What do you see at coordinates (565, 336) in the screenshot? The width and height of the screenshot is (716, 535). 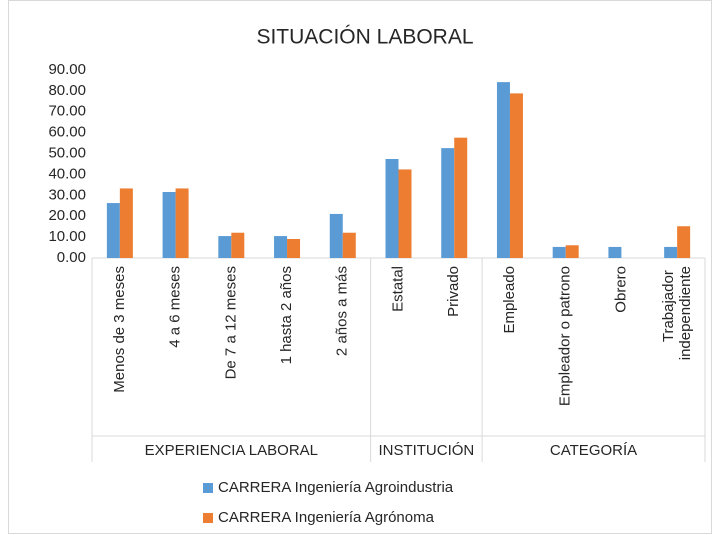 I see `x-tick-label: Empleador o patrono` at bounding box center [565, 336].